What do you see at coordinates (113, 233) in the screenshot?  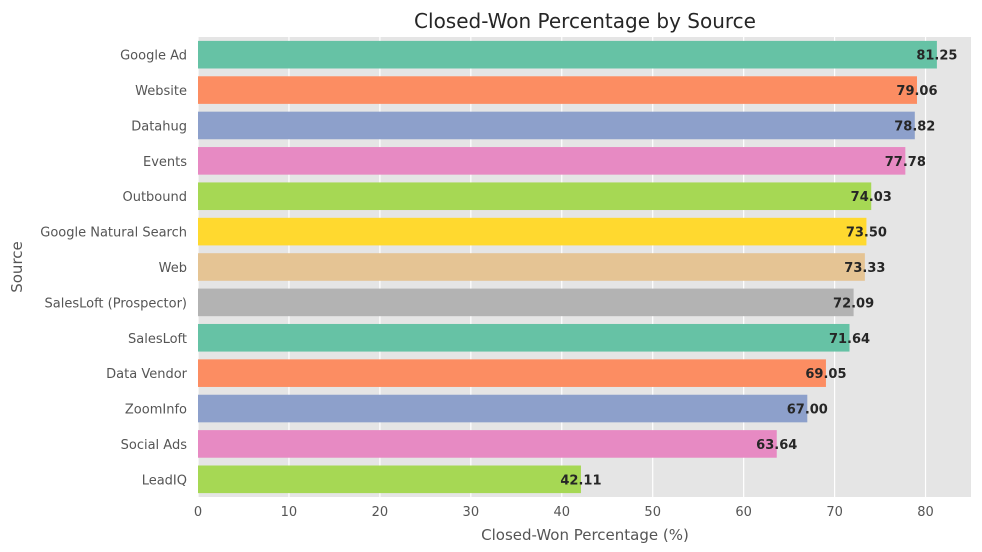 I see `y-tick-label: Google Natural Search` at bounding box center [113, 233].